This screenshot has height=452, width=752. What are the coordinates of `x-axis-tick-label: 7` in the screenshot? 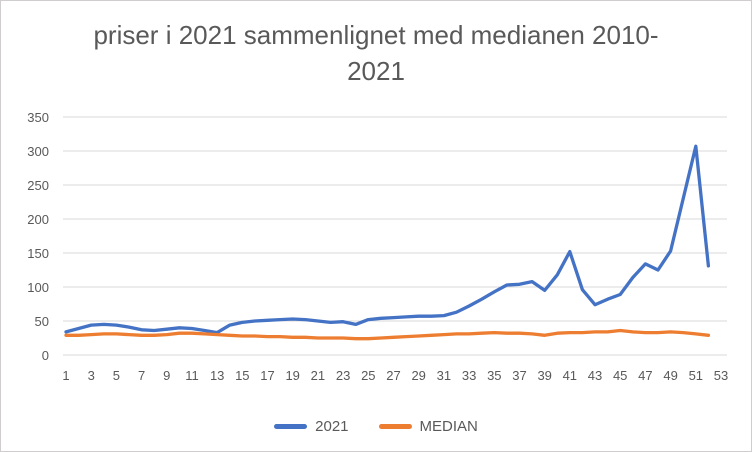 It's located at (141, 375).